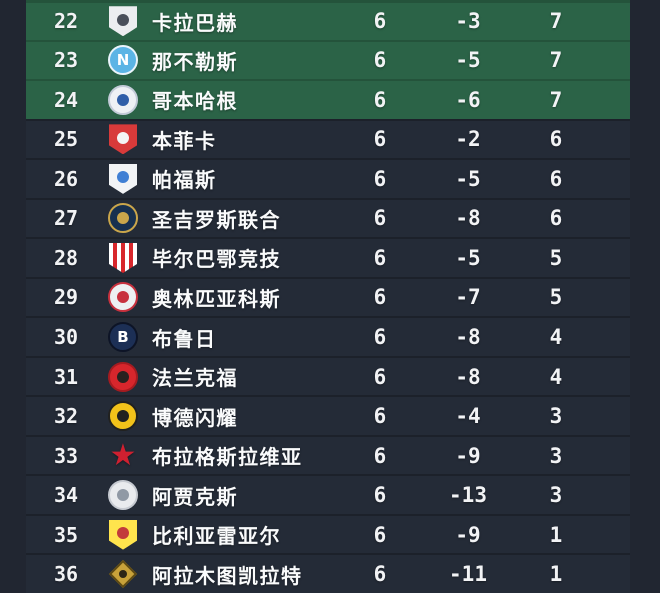 The image size is (660, 593). I want to click on copenhagen-crest-icon, so click(123, 100).